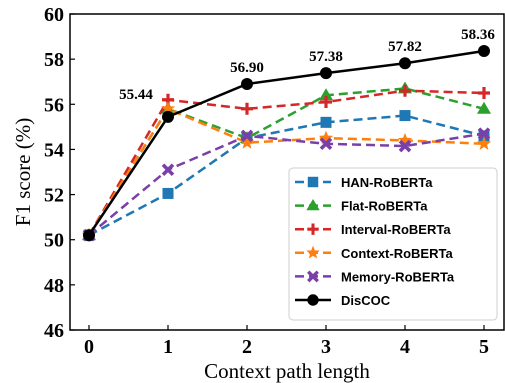  What do you see at coordinates (54, 150) in the screenshot?
I see `y-tick-label: 54` at bounding box center [54, 150].